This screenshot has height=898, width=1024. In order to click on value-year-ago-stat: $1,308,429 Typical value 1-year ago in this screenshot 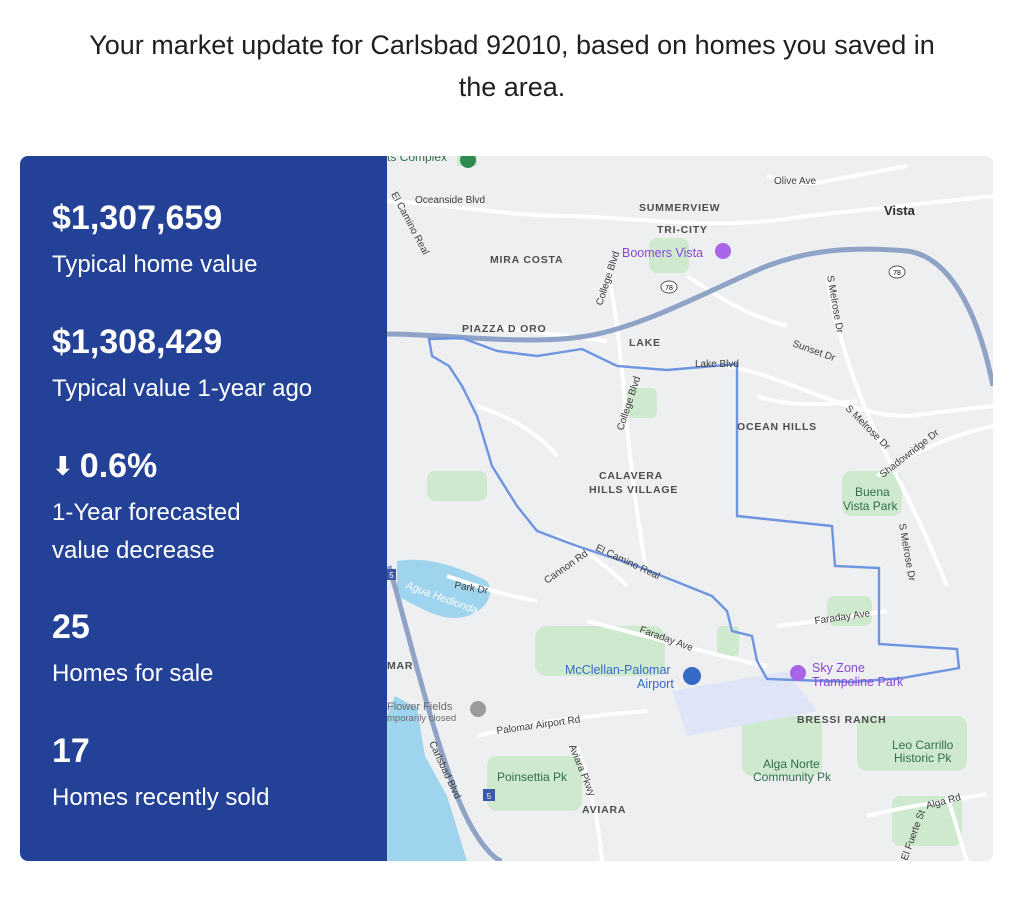, I will do `click(182, 365)`.